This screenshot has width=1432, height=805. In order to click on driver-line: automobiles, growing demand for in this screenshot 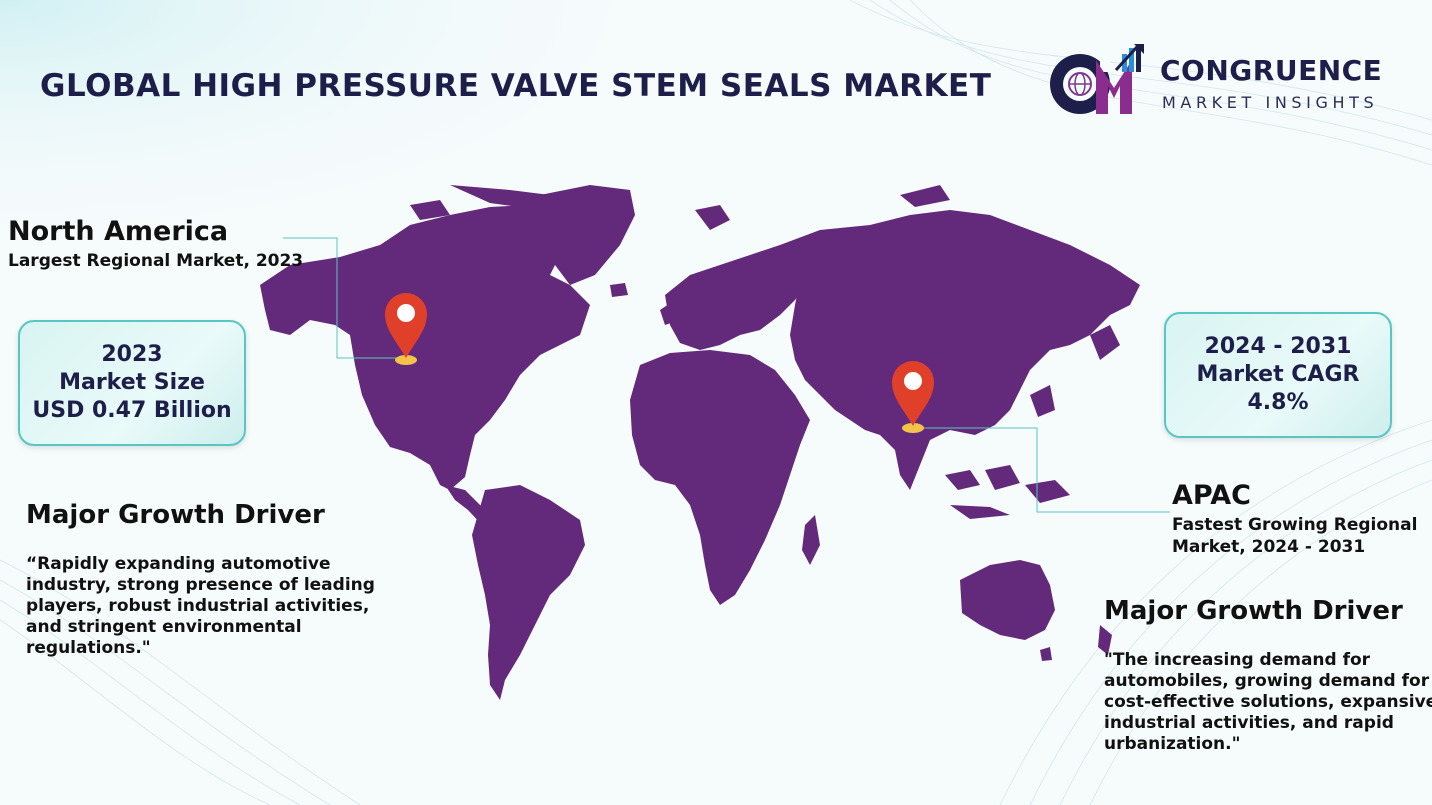, I will do `click(1267, 681)`.